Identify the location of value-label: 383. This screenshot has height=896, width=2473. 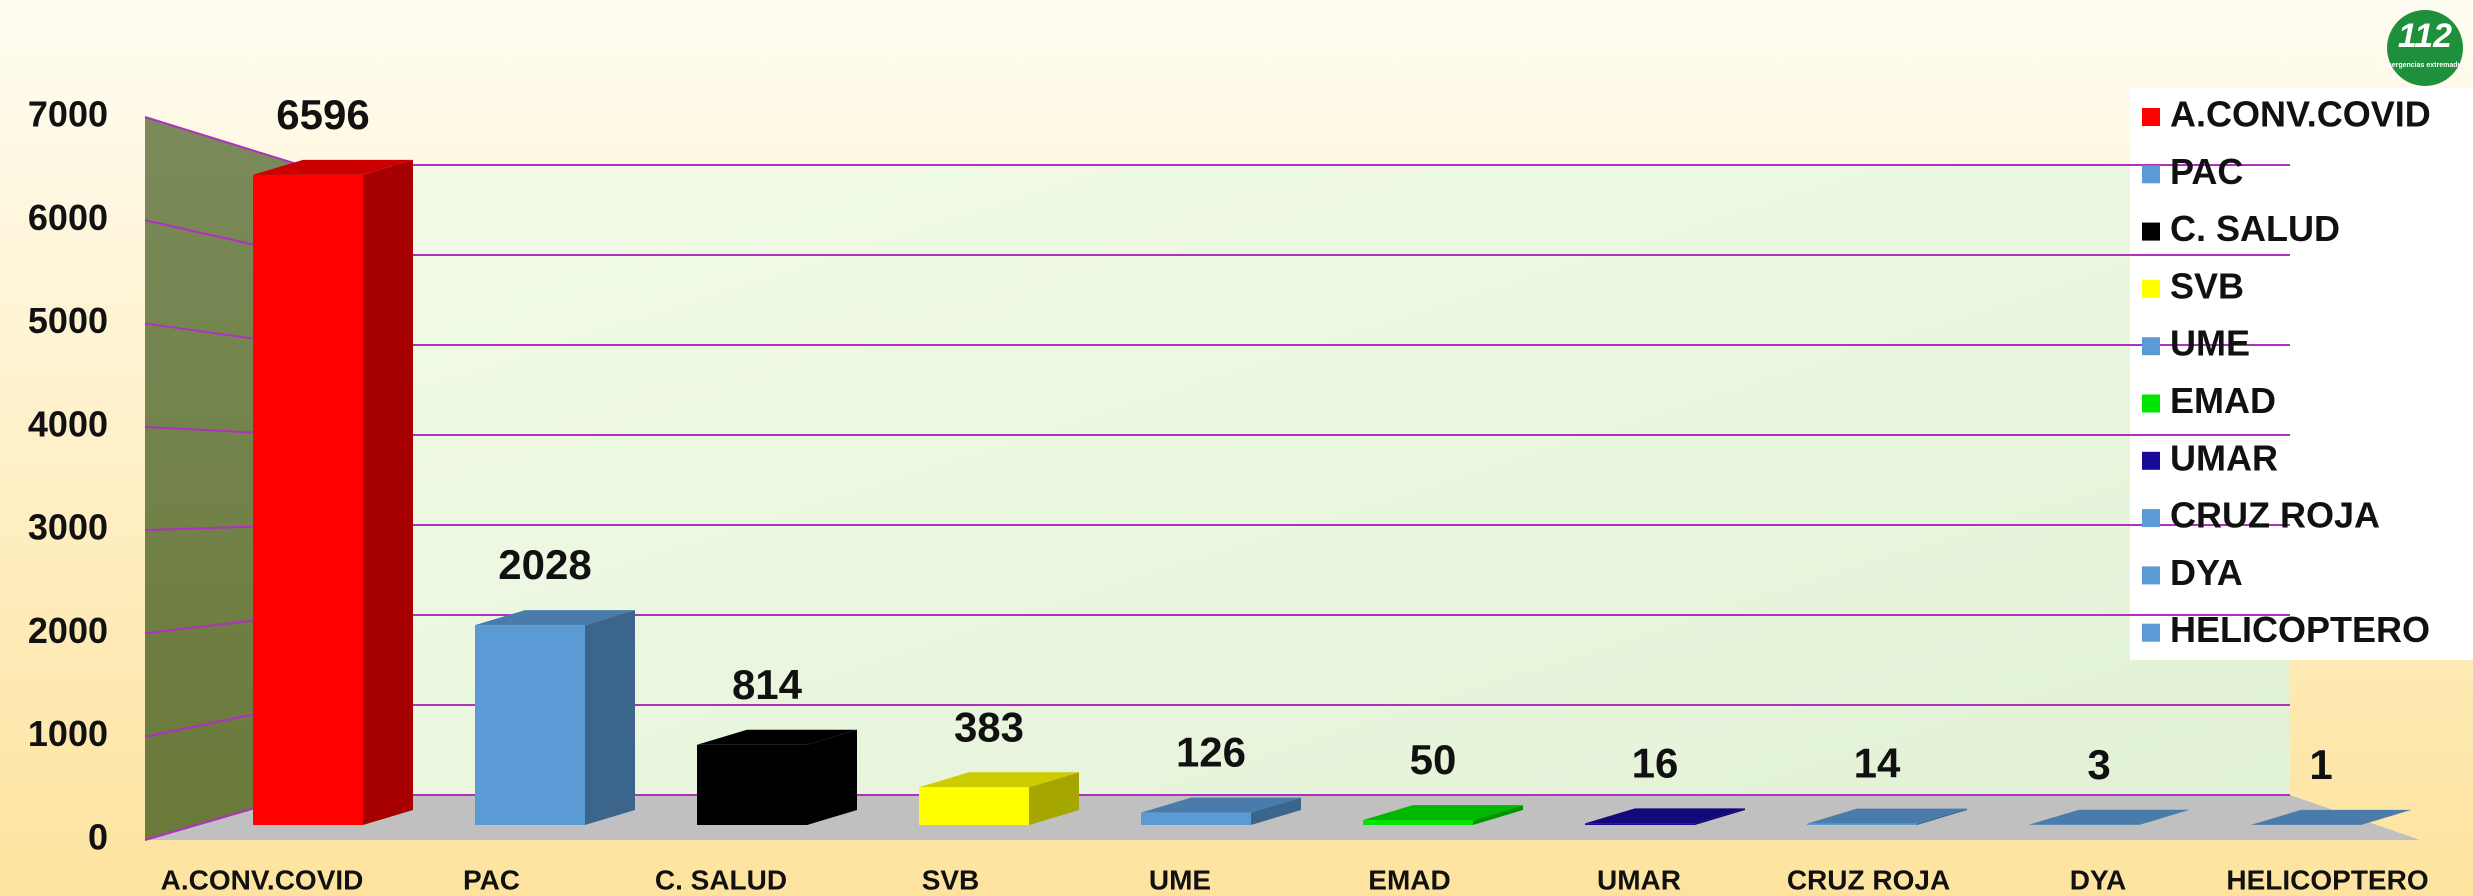
(989, 726).